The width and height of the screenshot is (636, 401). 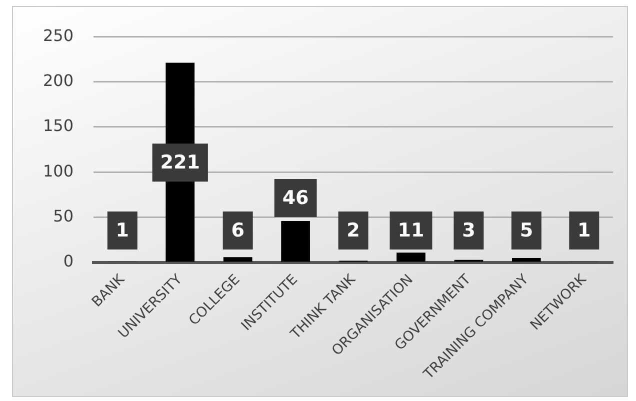 I want to click on data-label: 2, so click(x=353, y=230).